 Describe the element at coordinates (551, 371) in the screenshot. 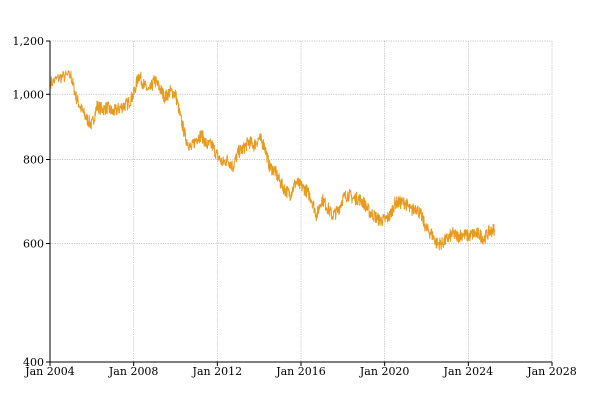

I see `x-tick-label: Jan 2028` at that location.